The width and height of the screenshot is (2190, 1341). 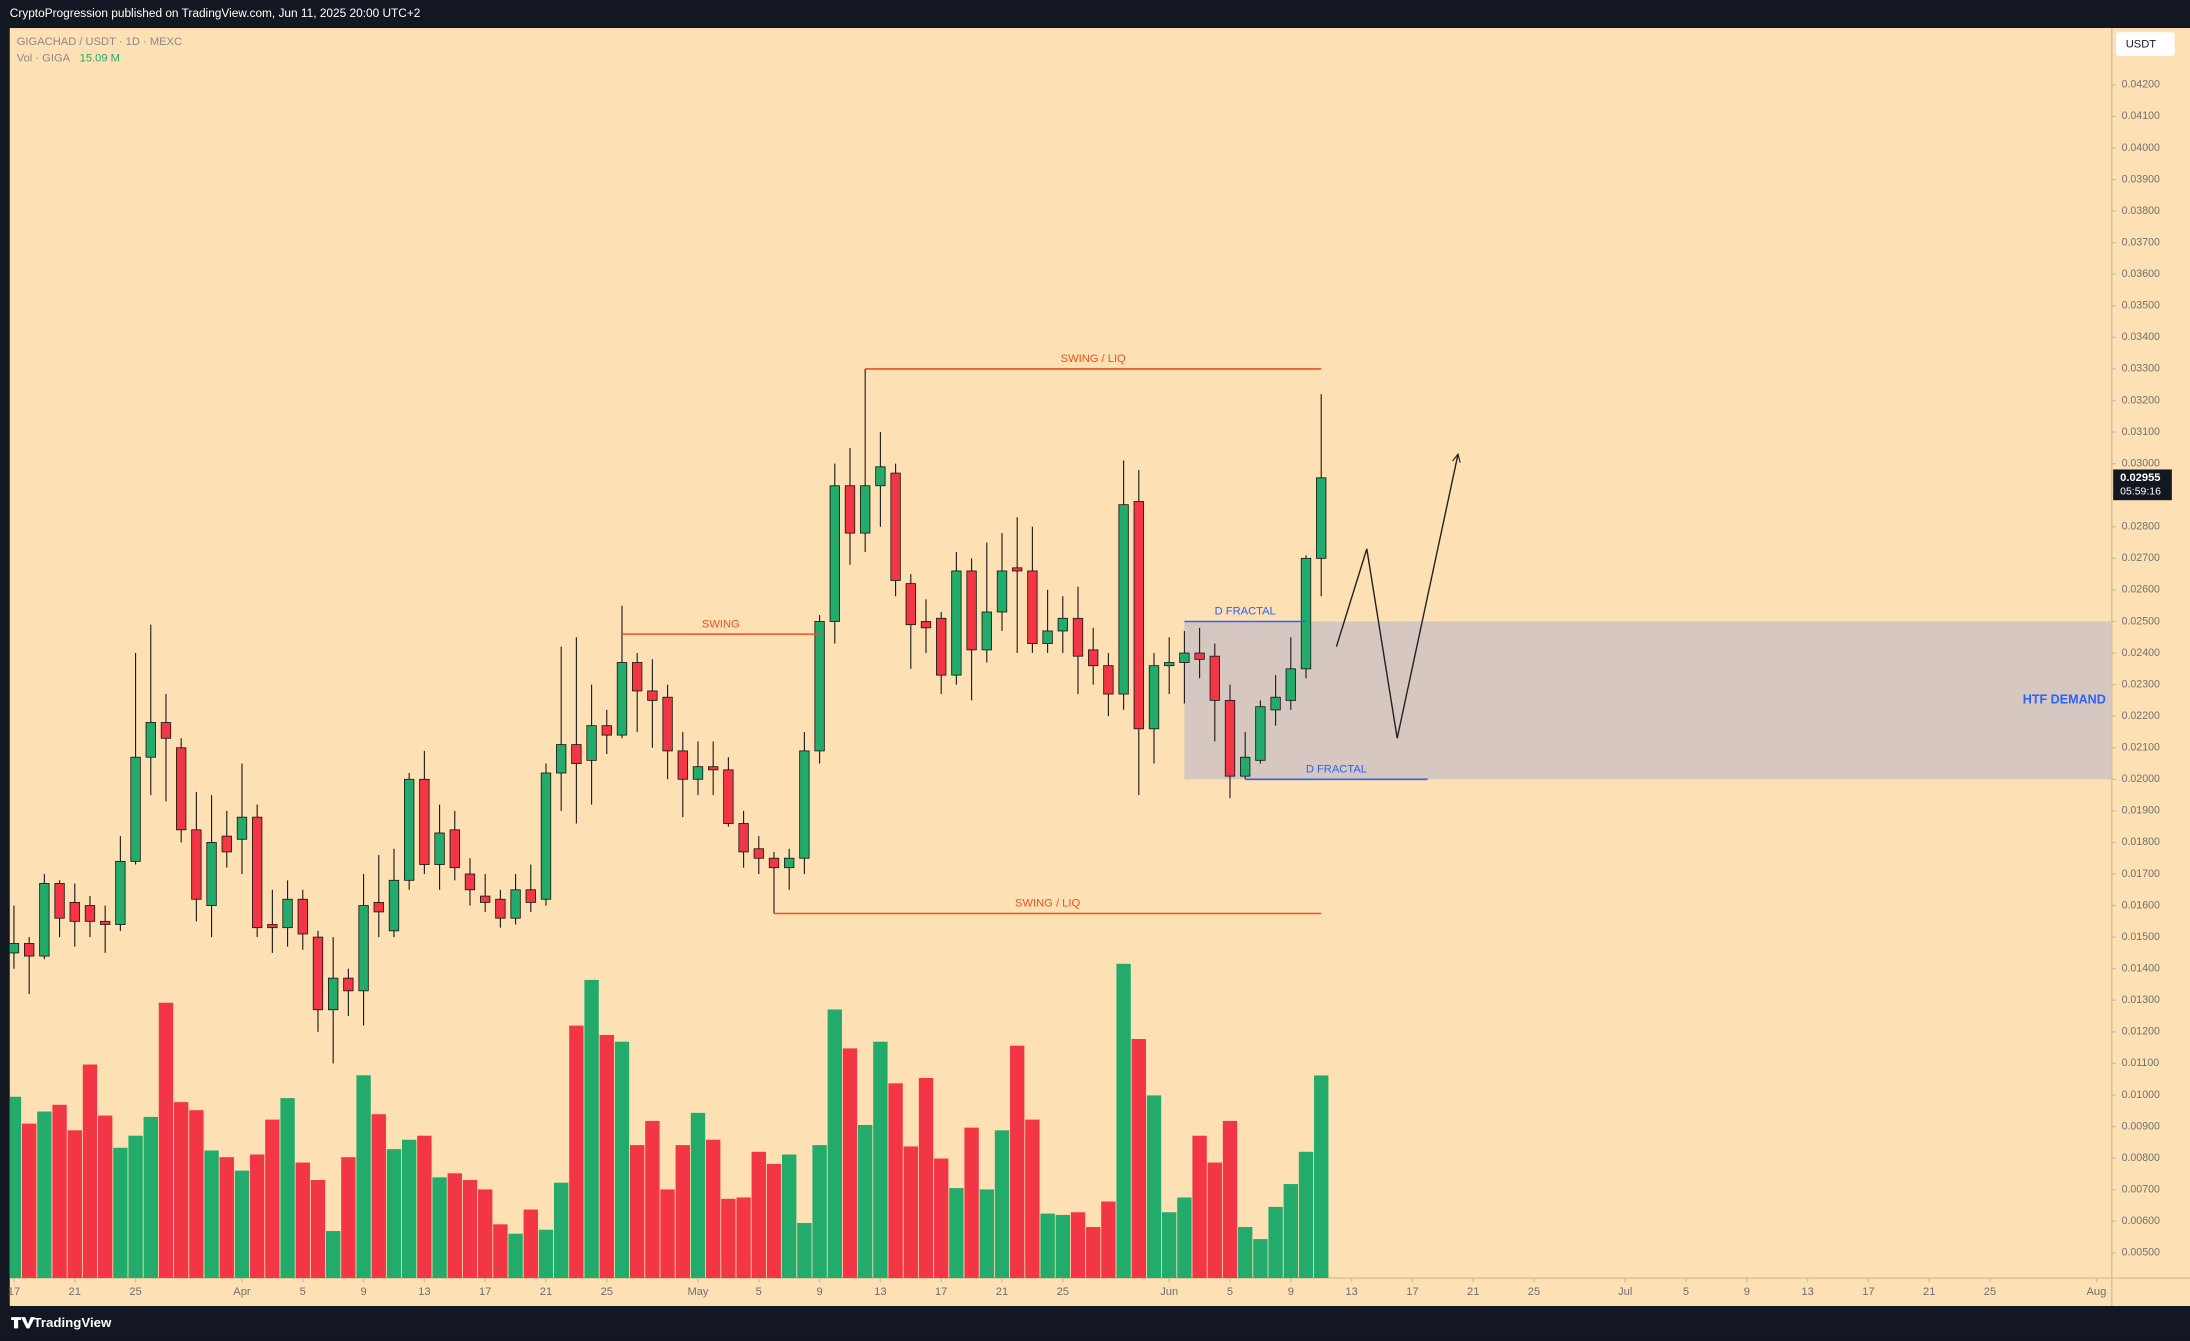 I want to click on y-tick-label: 0.00900, so click(x=2141, y=1126).